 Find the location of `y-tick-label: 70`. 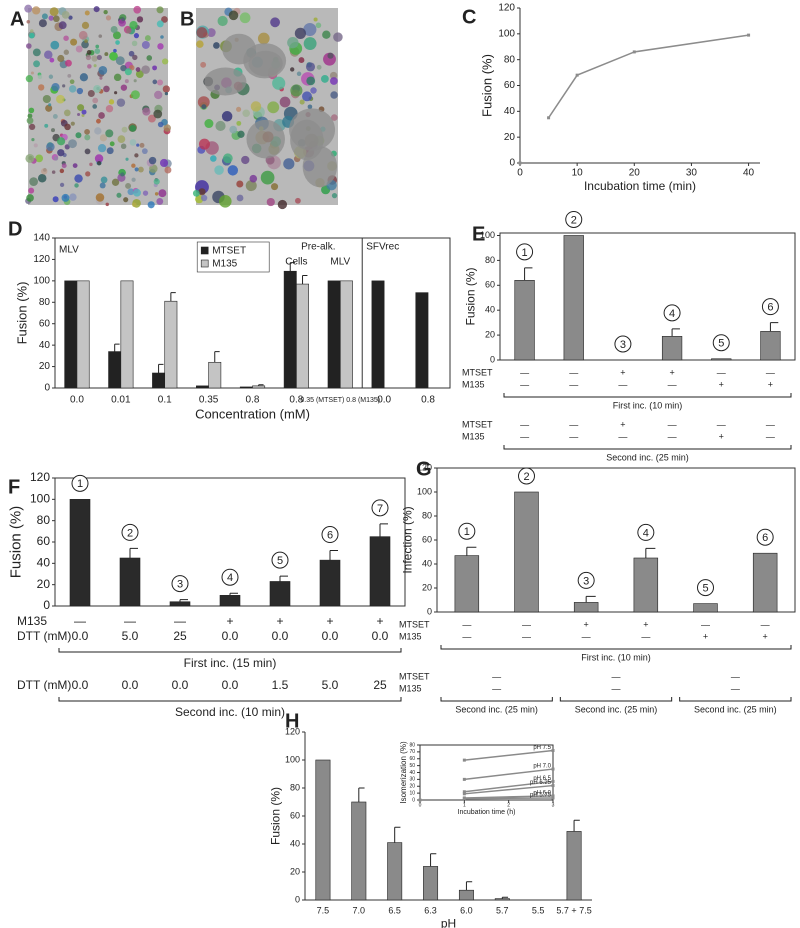

y-tick-label: 70 is located at coordinates (412, 752).